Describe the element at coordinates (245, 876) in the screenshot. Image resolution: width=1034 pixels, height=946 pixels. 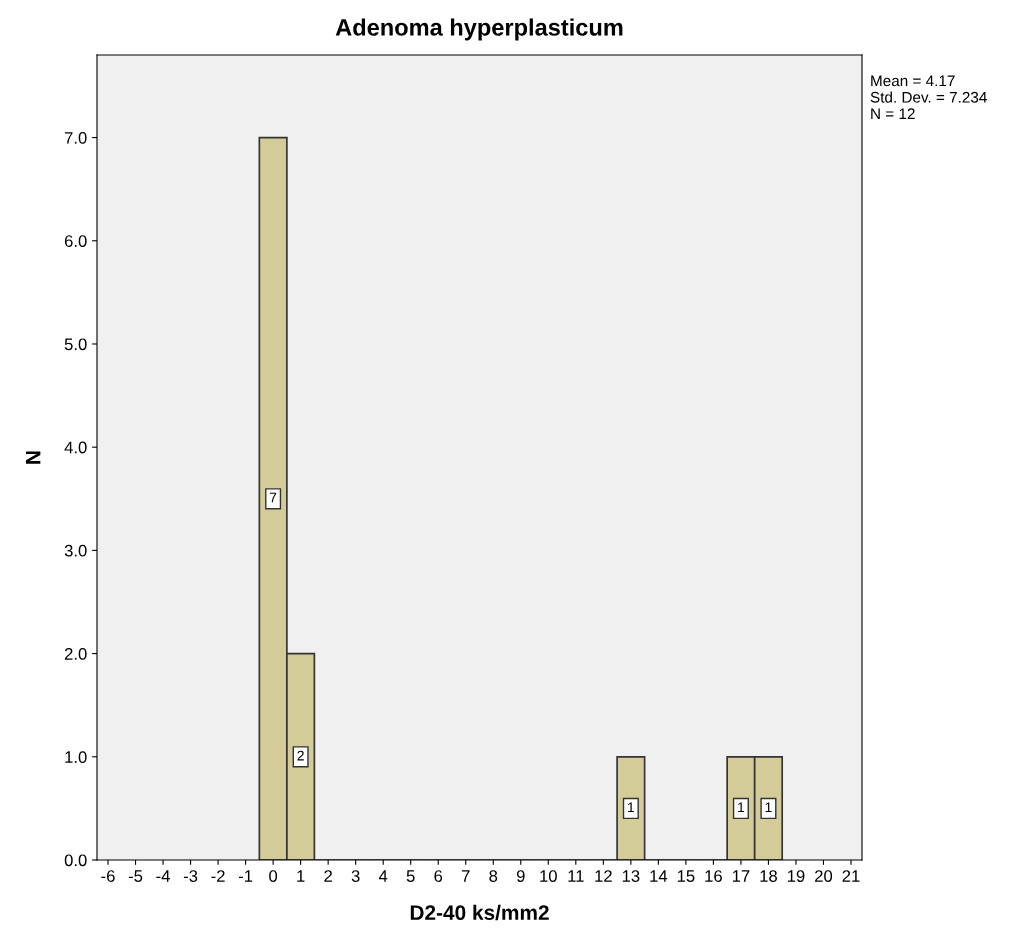
I see `x-tick-label: -1` at that location.